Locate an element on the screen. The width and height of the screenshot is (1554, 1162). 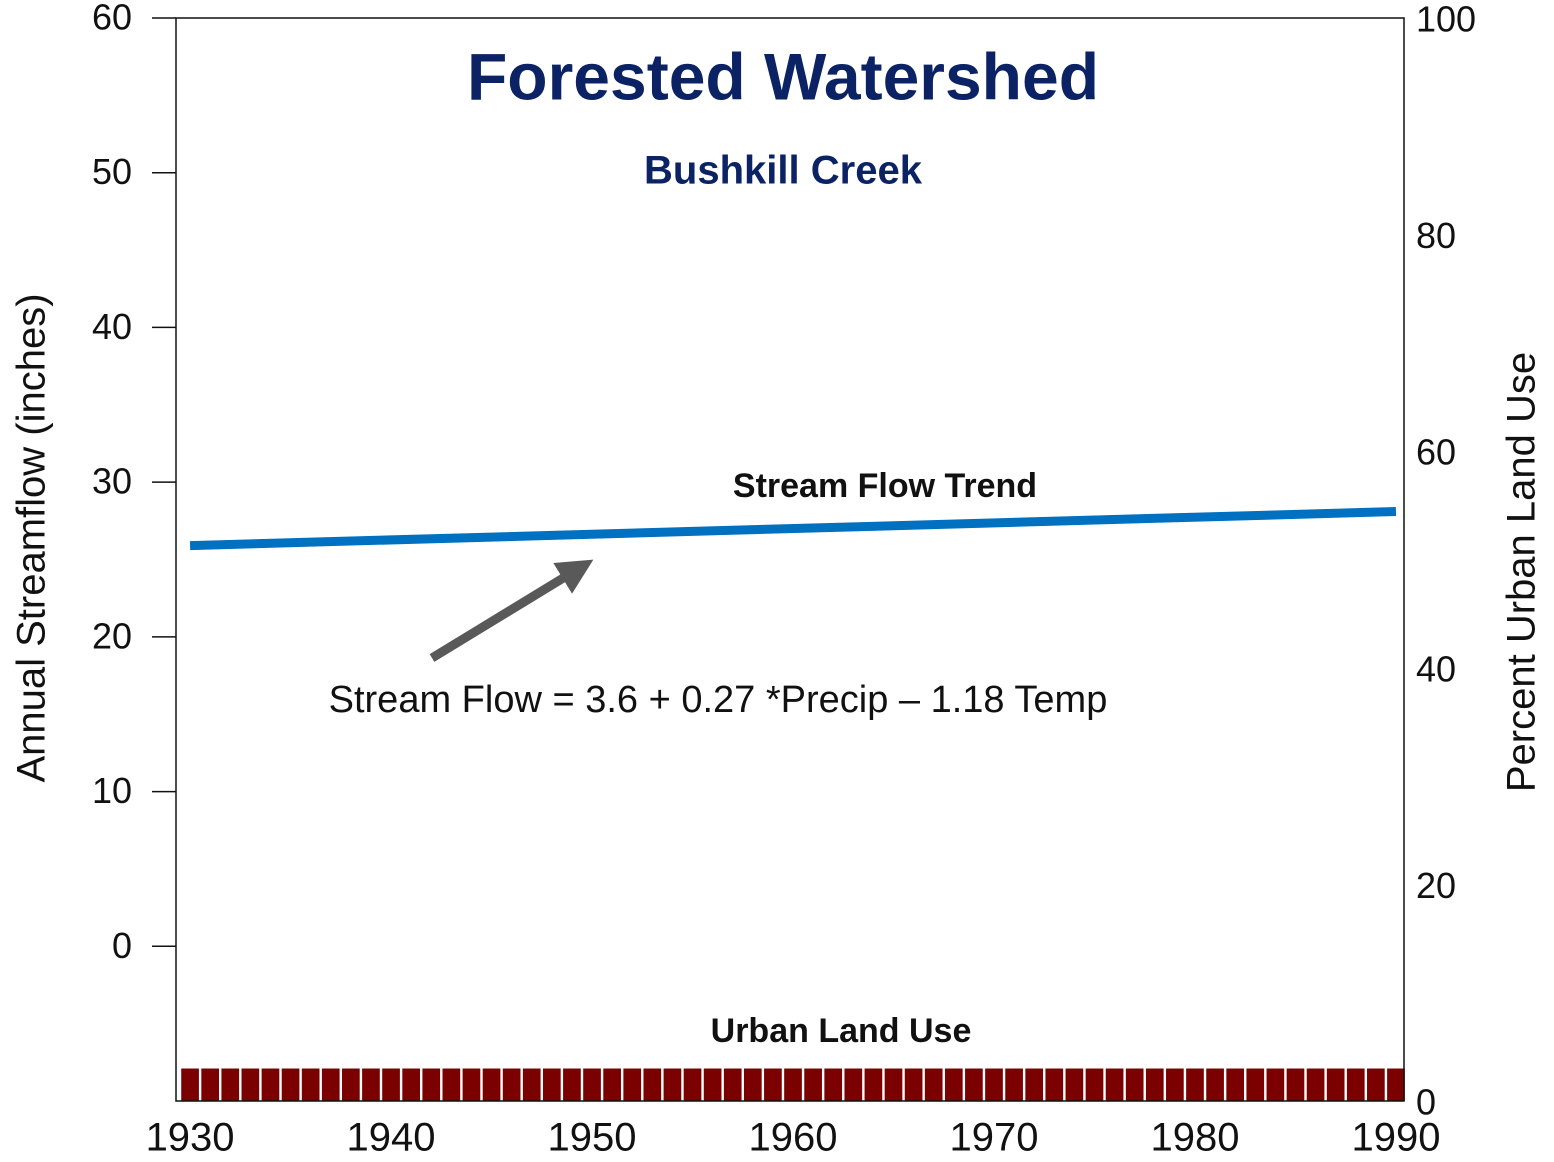
y-tick-label: 0 is located at coordinates (122, 945).